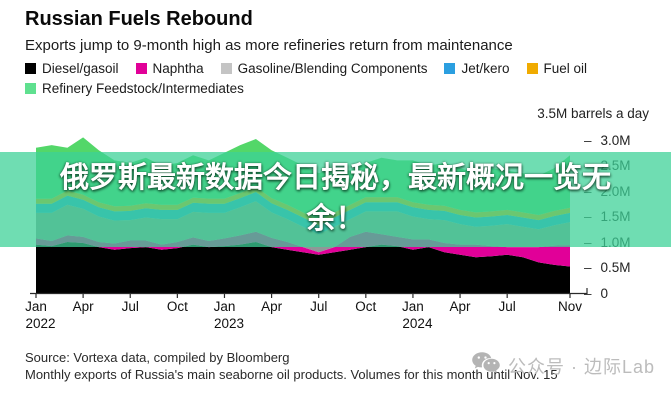 The image size is (671, 400). I want to click on legend-label: Refinery Feedstock/Intermediates, so click(143, 88).